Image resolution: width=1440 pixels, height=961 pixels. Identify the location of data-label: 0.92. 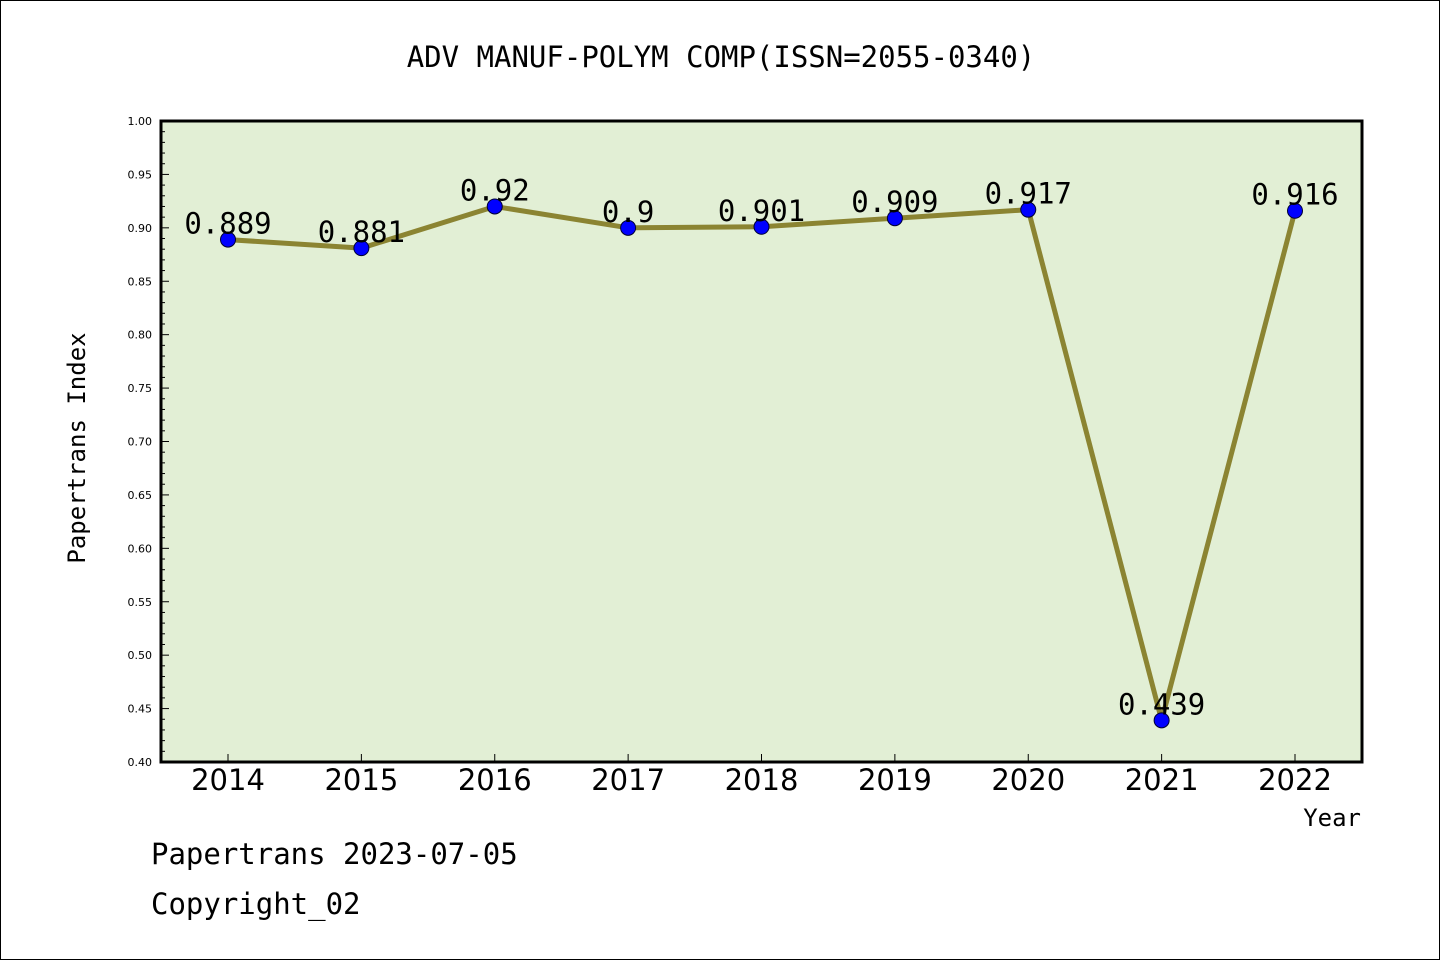
(495, 190).